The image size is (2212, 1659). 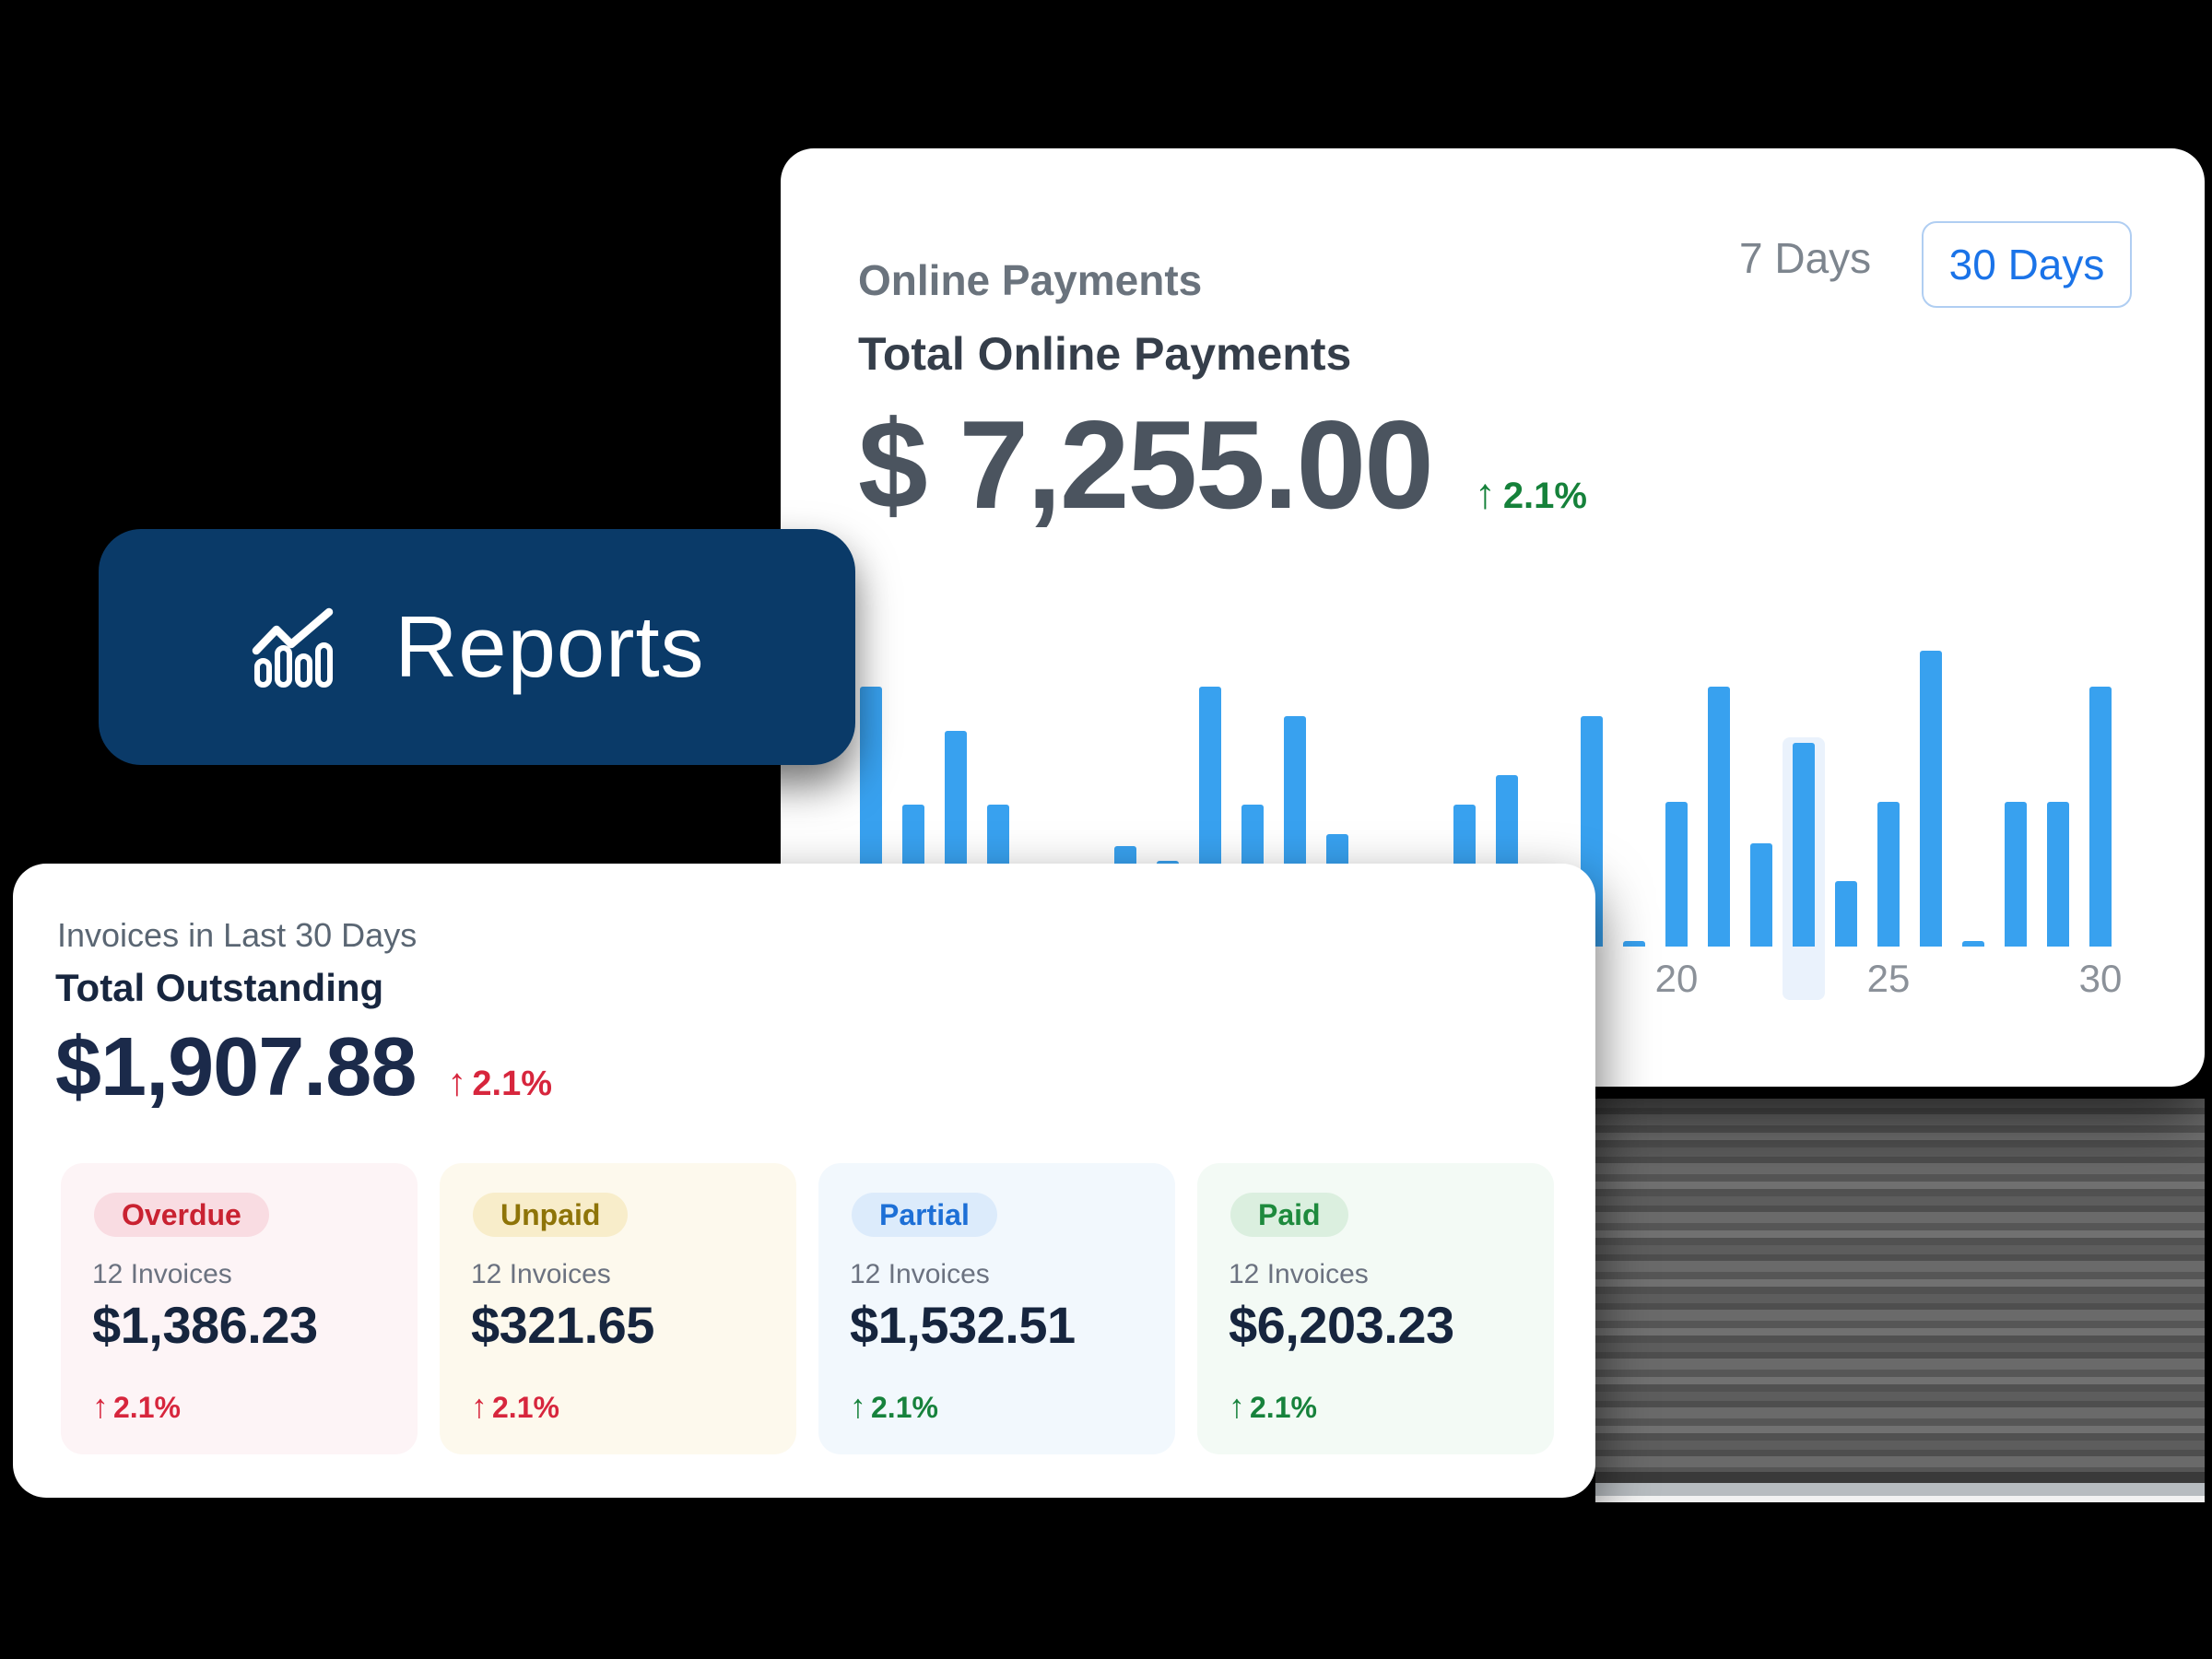 I want to click on status-tile-overdue: Overdue 12 Invoices $1,386.23 ↑ 2.1%, so click(x=239, y=1308).